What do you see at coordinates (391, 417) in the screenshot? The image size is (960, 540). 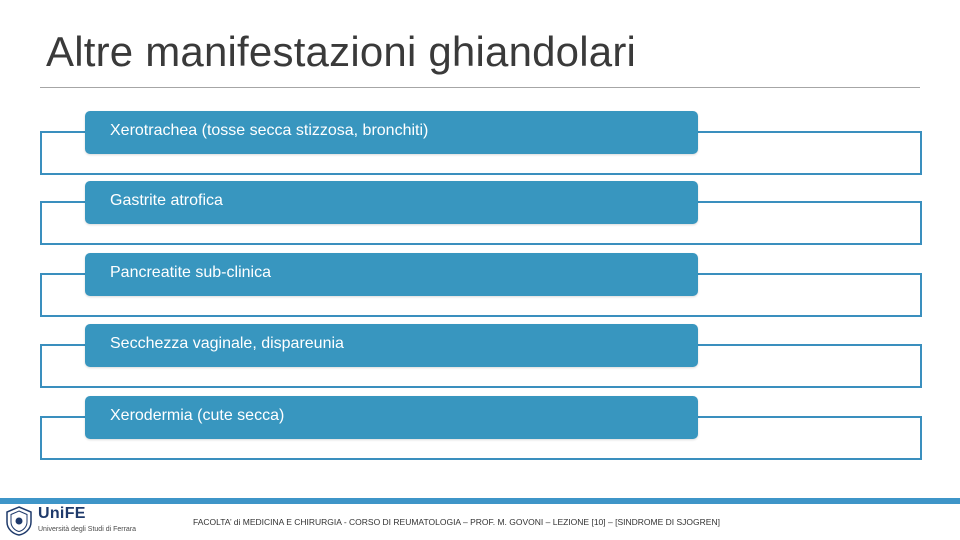 I see `item-bar: Xerodermia (cute secca)` at bounding box center [391, 417].